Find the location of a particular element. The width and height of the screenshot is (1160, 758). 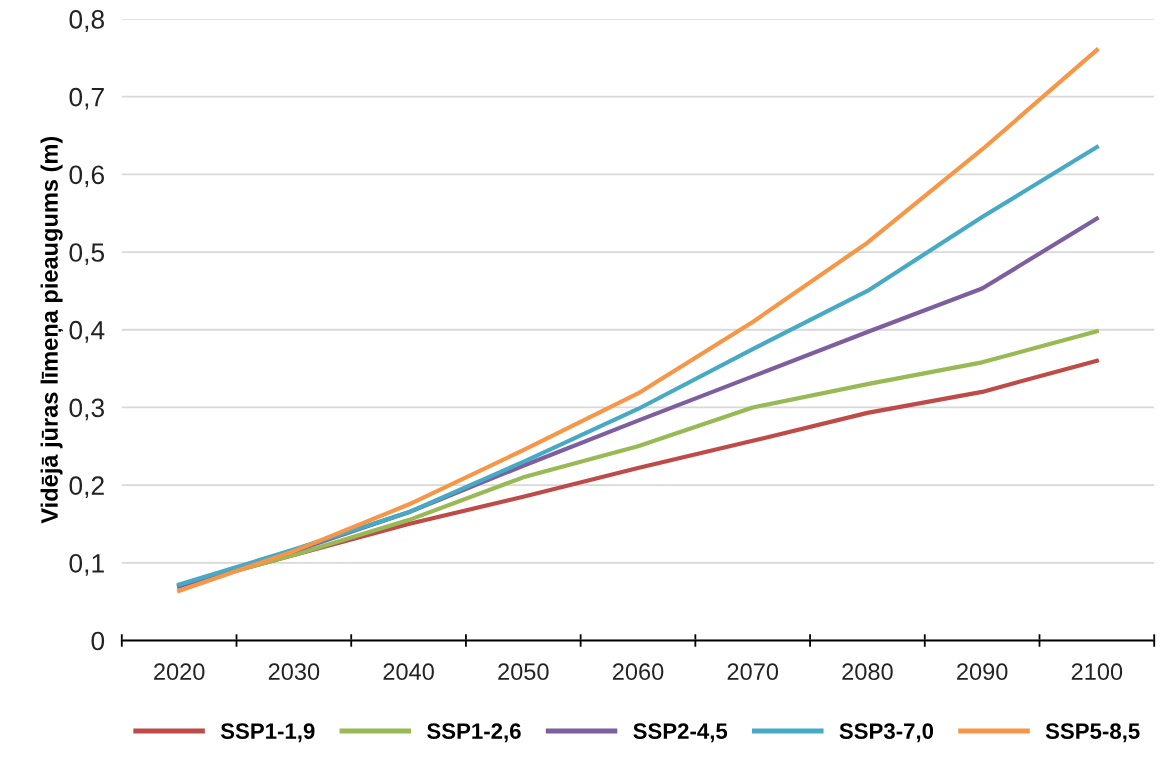

y-axis-title: Vidējā jūras līmeņa pieaugums (m) is located at coordinates (51, 330).